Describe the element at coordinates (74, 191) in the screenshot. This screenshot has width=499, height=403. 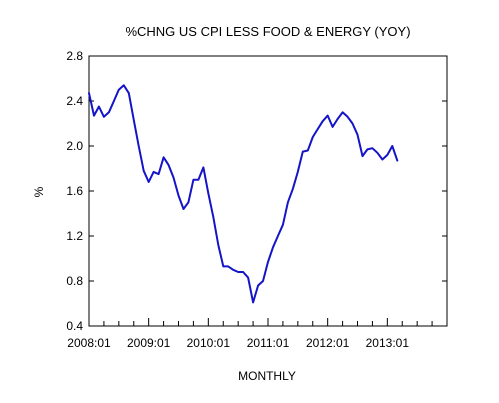
I see `y-tick-label: 1.6` at that location.